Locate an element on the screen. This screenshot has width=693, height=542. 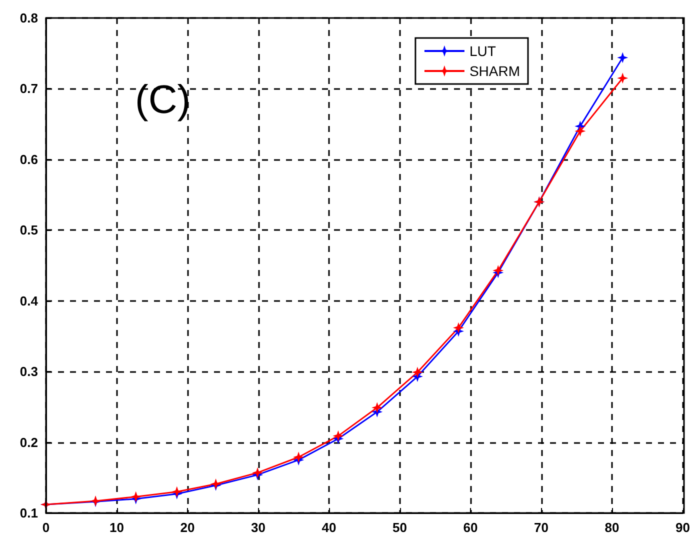
y-tick-label: 0.7 is located at coordinates (29, 88).